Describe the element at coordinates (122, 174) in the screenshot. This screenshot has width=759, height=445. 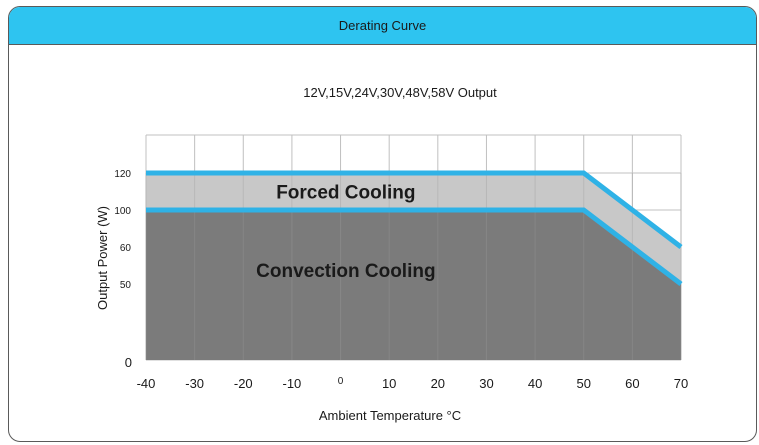
I see `y-tick-label: 120` at that location.